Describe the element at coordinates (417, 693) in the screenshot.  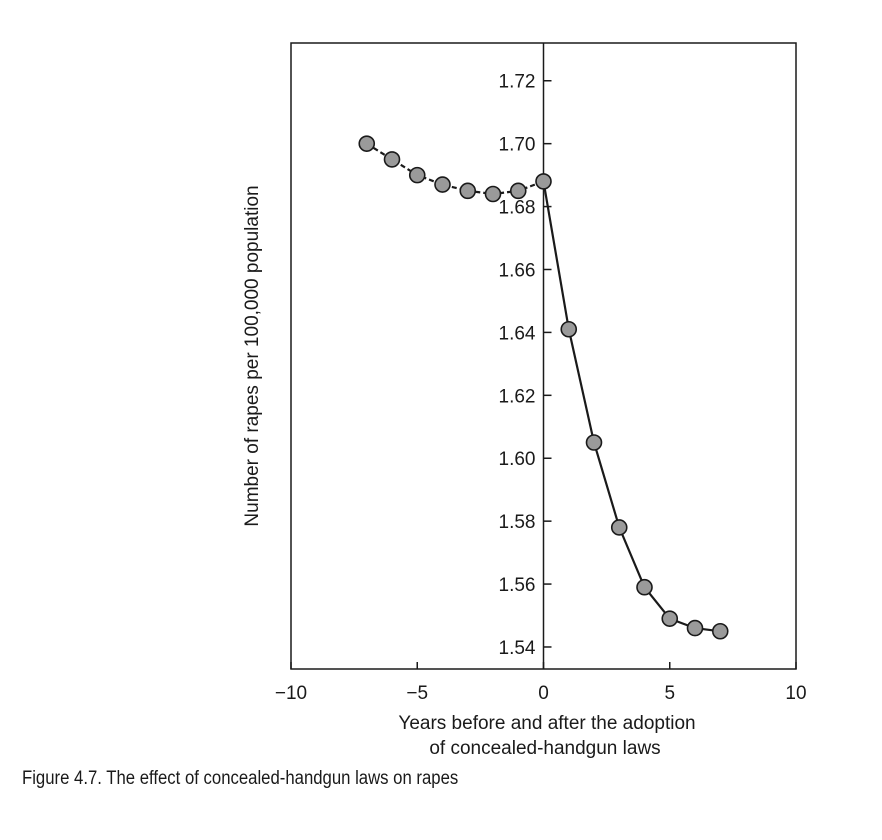
I see `x-tick-label: −5` at that location.